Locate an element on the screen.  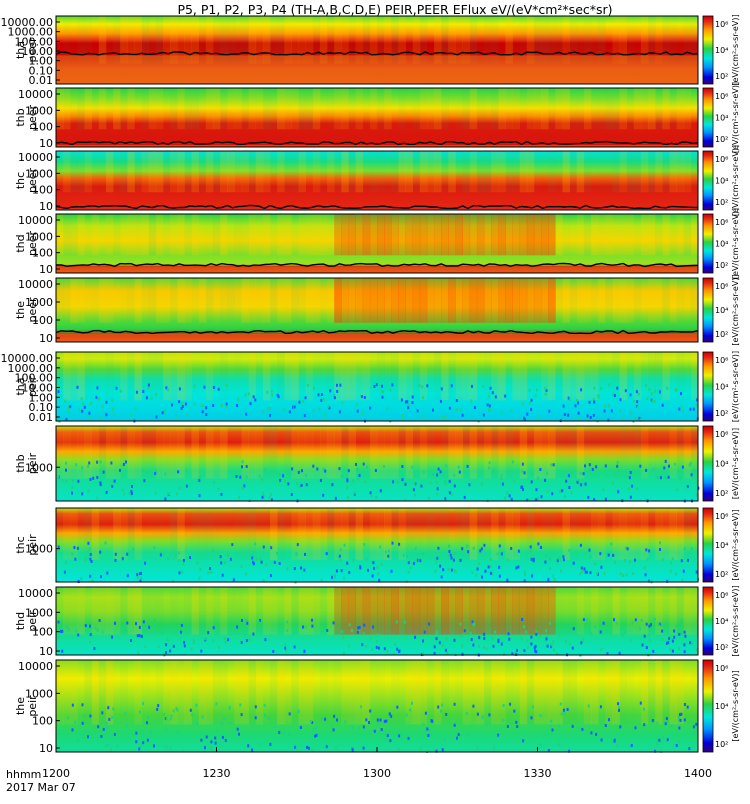
y-tick-label: 10000 is located at coordinates (35, 593).